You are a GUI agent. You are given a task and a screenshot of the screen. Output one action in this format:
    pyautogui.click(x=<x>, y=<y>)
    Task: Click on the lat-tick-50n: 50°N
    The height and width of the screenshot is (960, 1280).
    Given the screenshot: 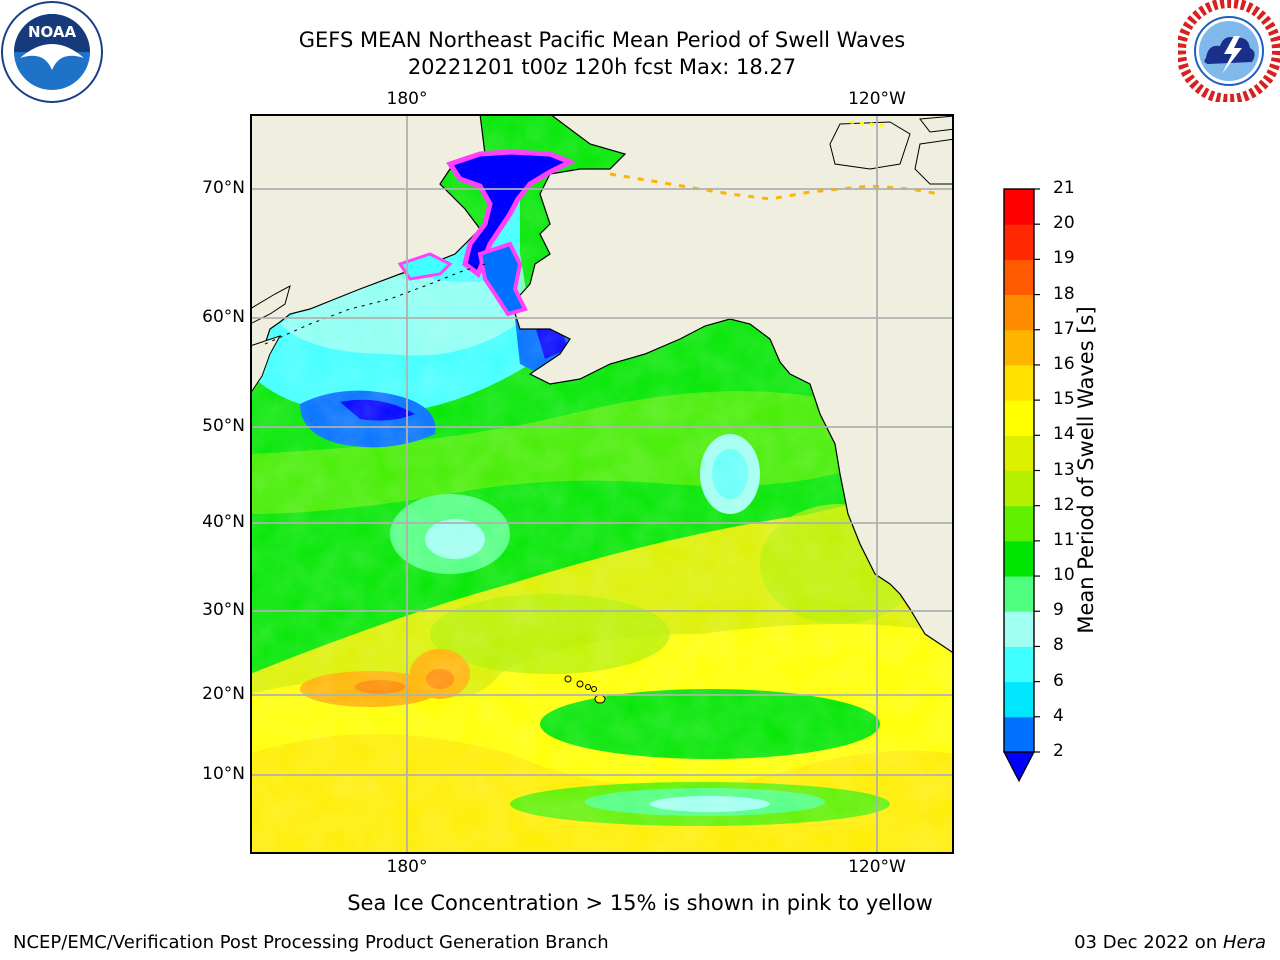 What is the action you would take?
    pyautogui.click(x=223, y=426)
    